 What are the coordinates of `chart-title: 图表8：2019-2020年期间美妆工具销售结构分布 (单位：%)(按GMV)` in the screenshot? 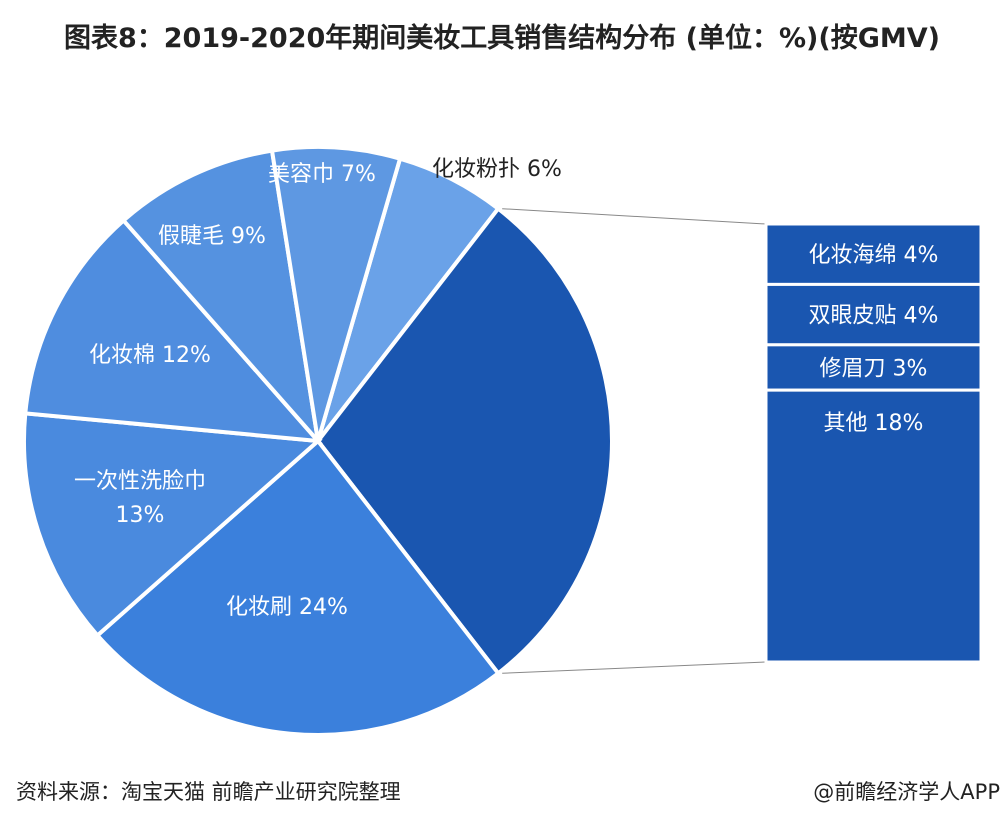 It's located at (502, 38).